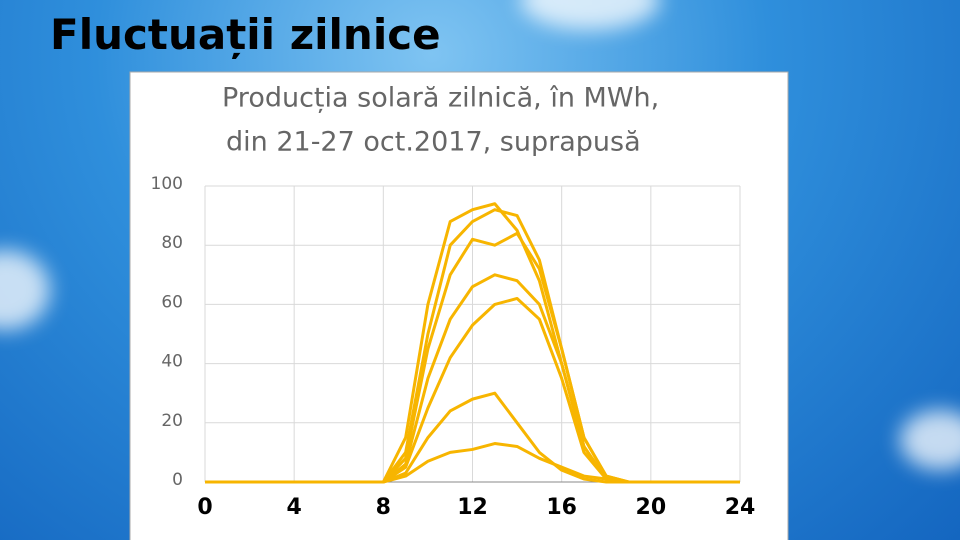  I want to click on x-tick-label: 4, so click(294, 507).